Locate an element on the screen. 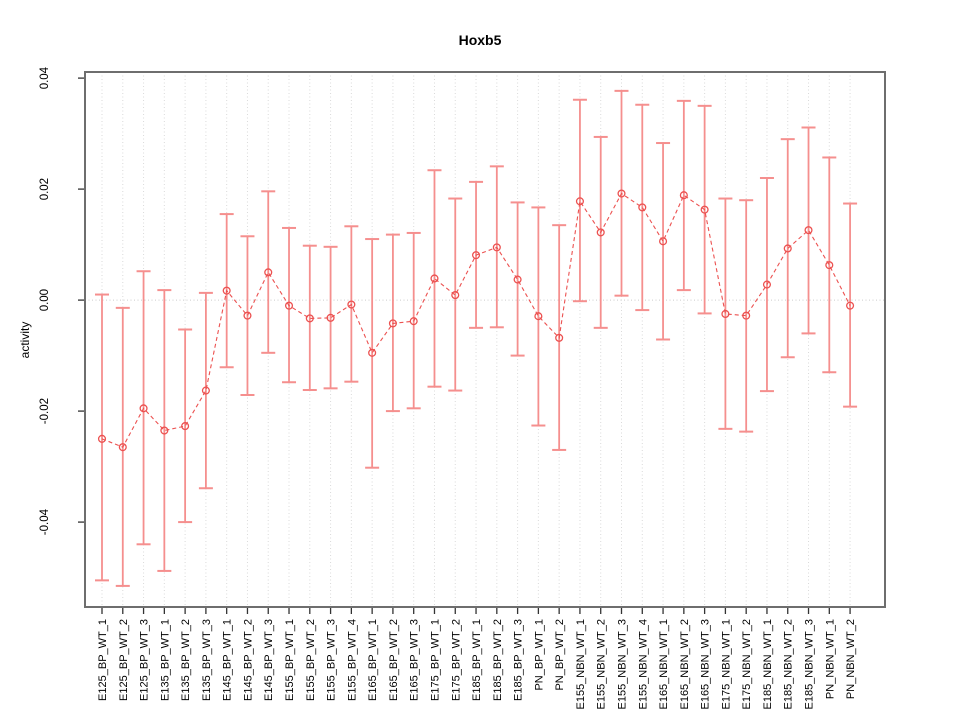  y-tick-label: 0.02 is located at coordinates (45, 189).